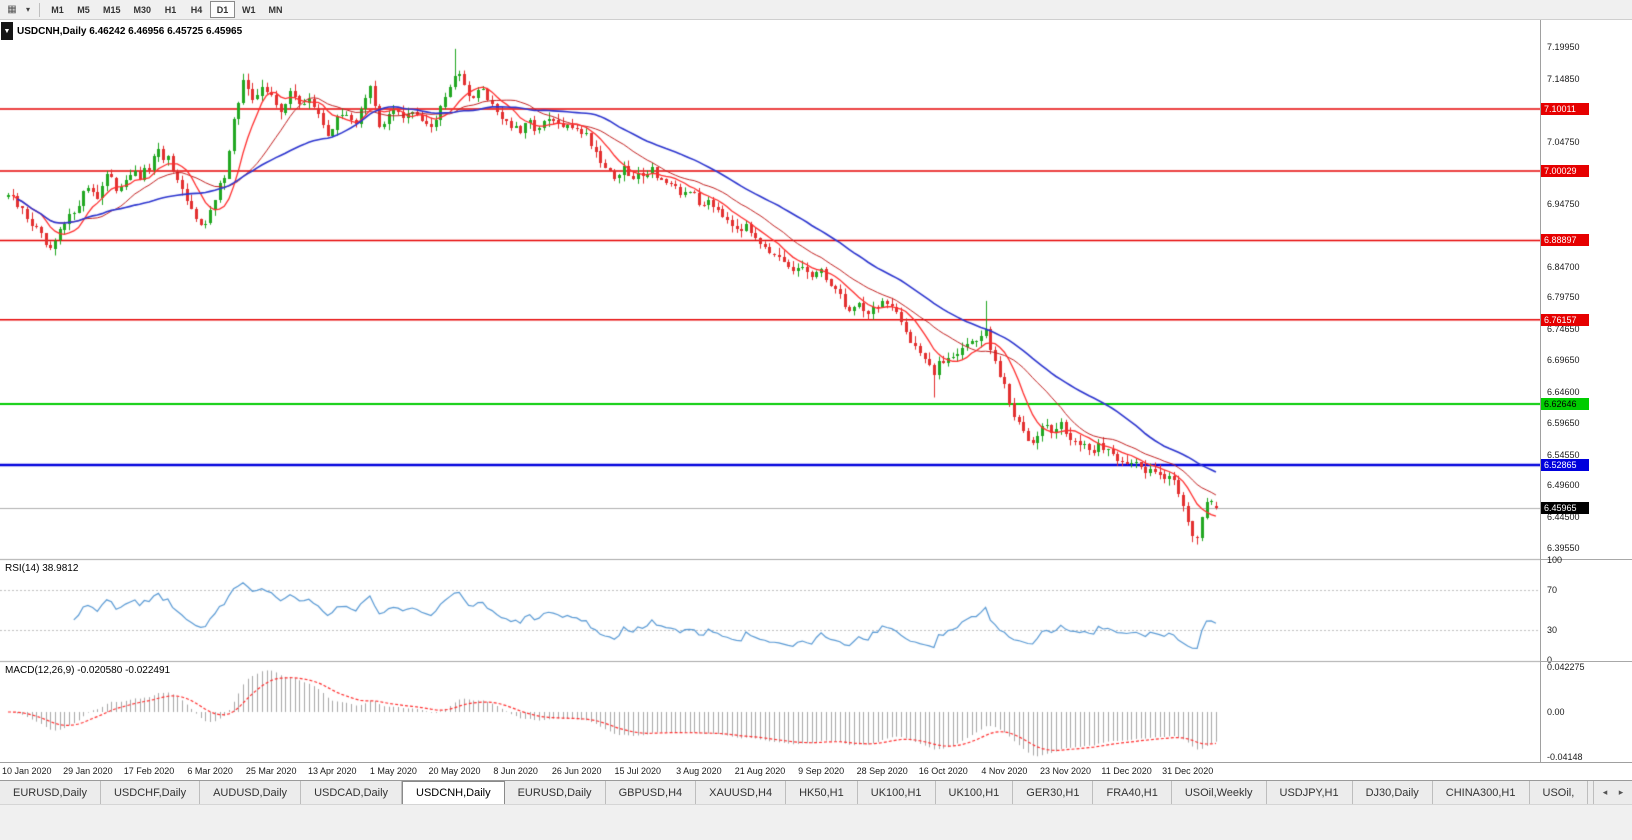  What do you see at coordinates (1566, 666) in the screenshot?
I see `macd-axis-label: 0.042275` at bounding box center [1566, 666].